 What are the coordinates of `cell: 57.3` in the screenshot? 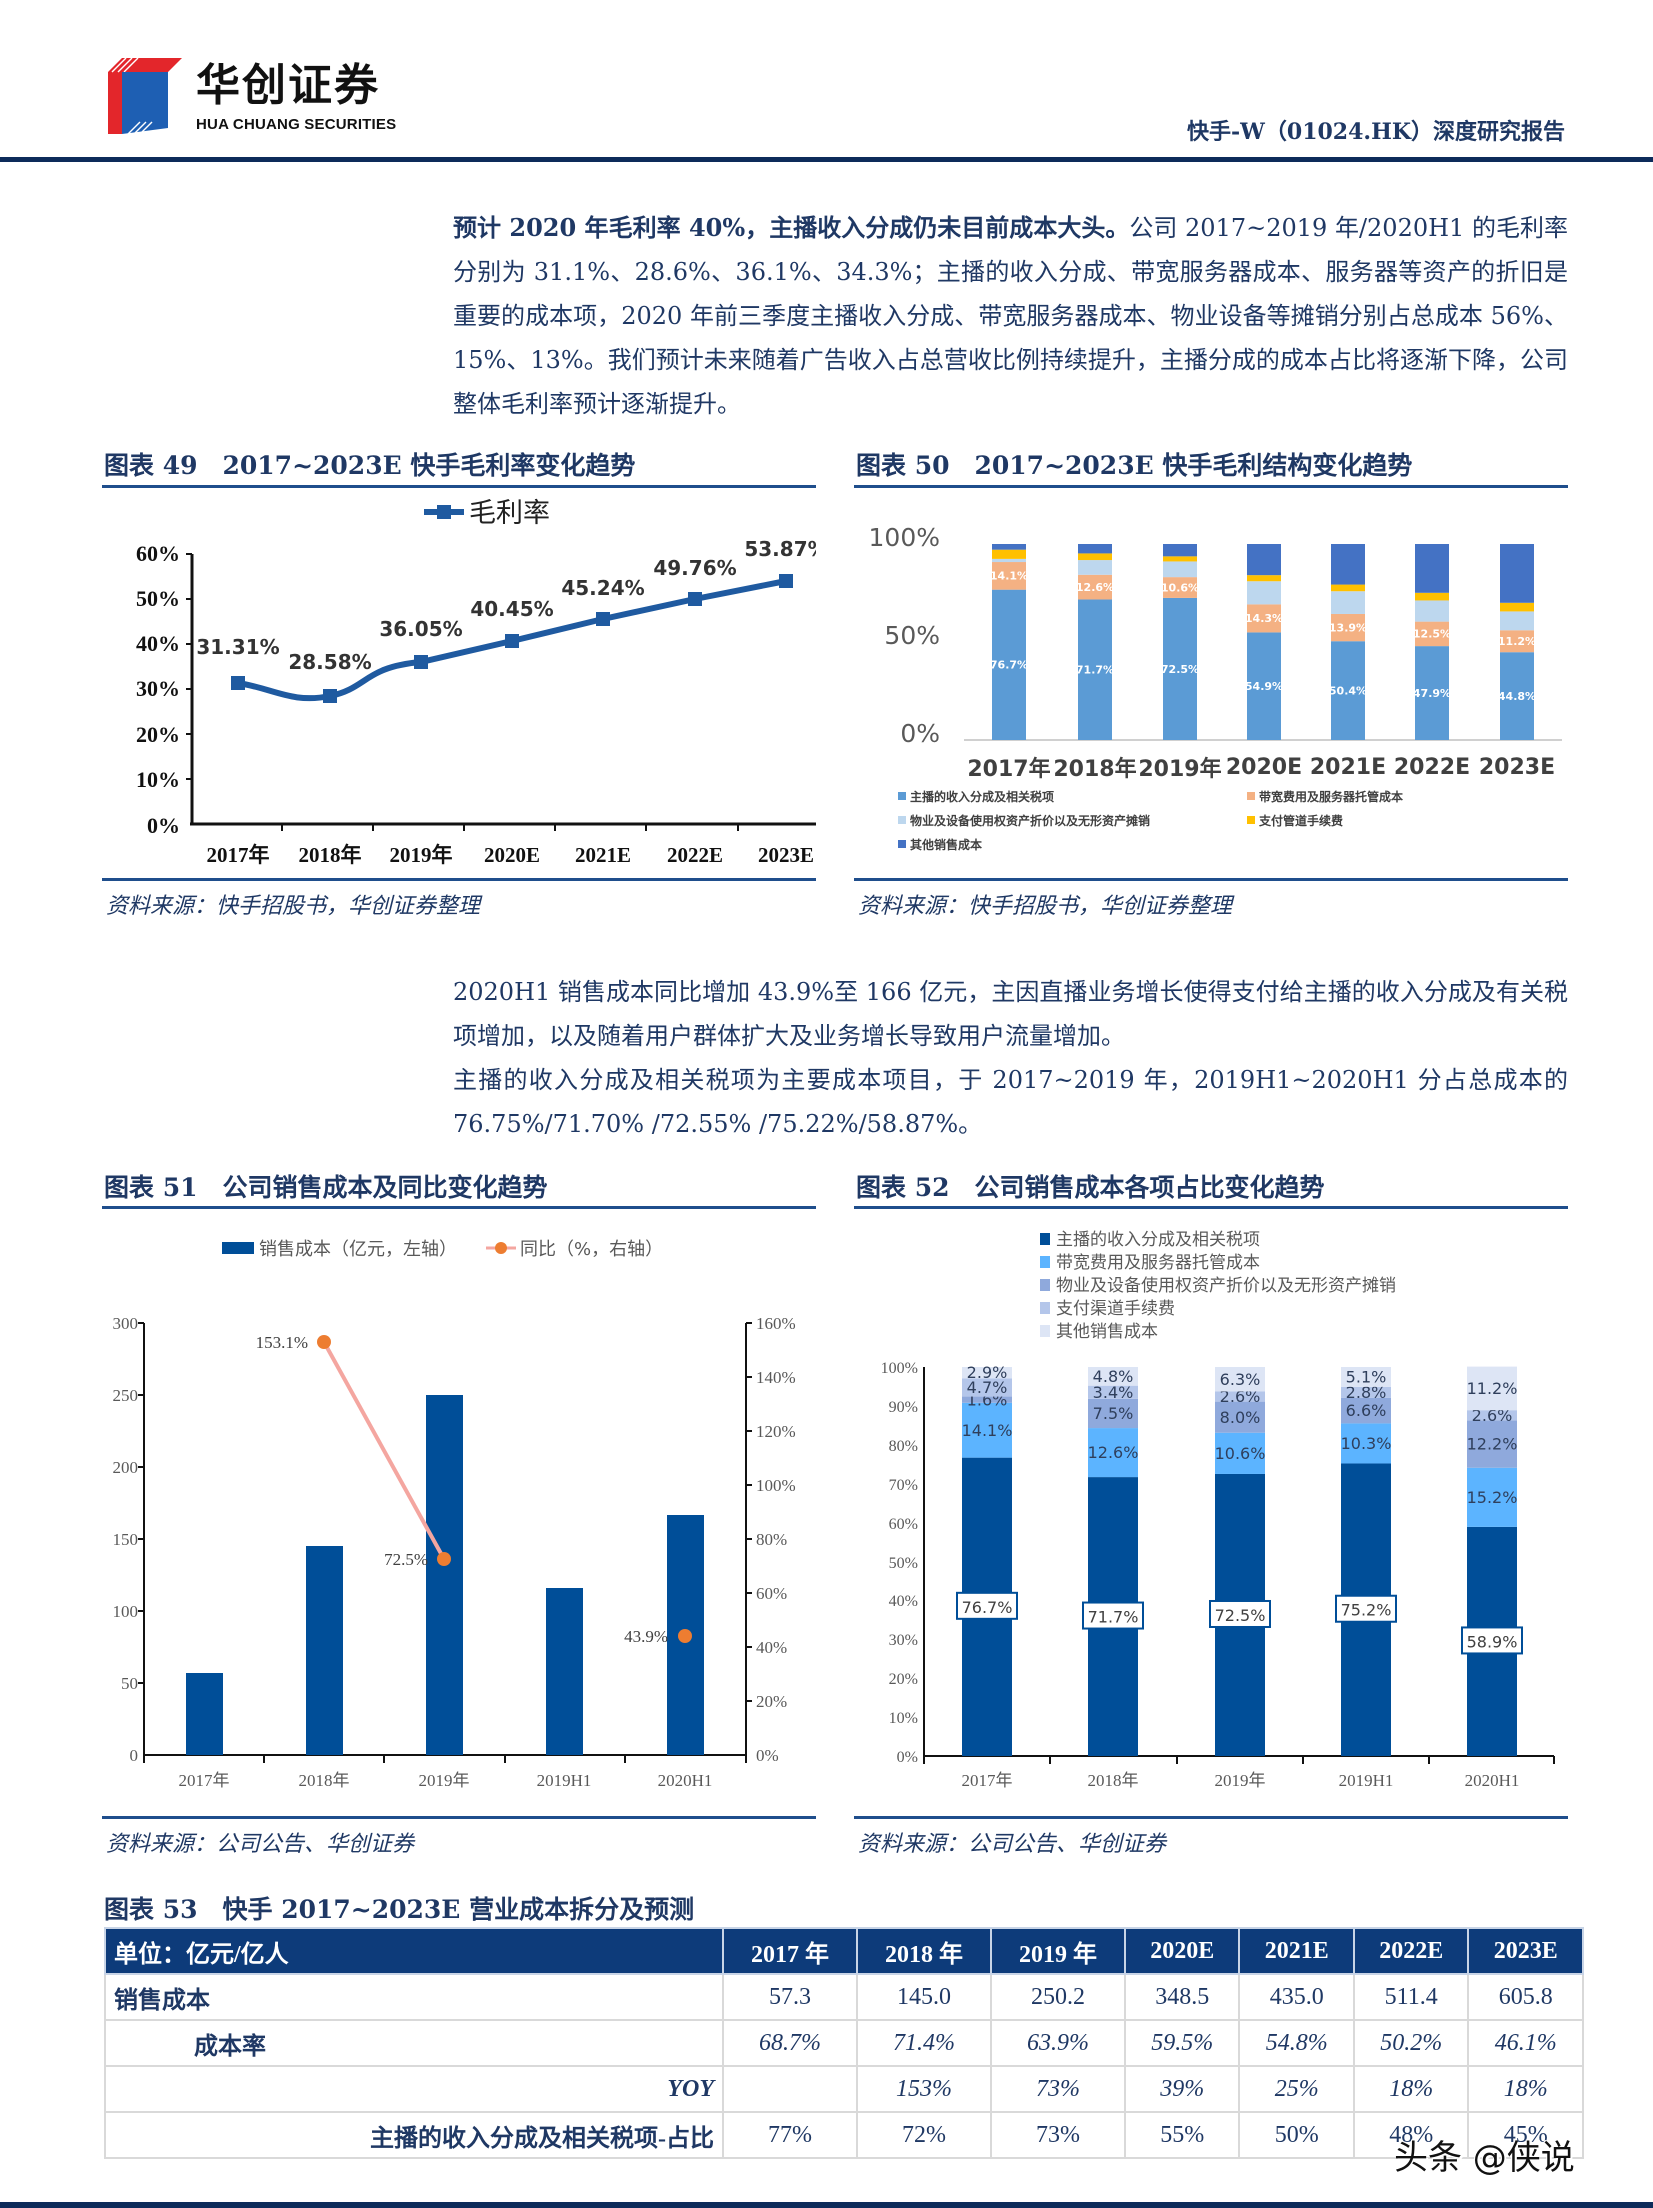 It's located at (790, 1997).